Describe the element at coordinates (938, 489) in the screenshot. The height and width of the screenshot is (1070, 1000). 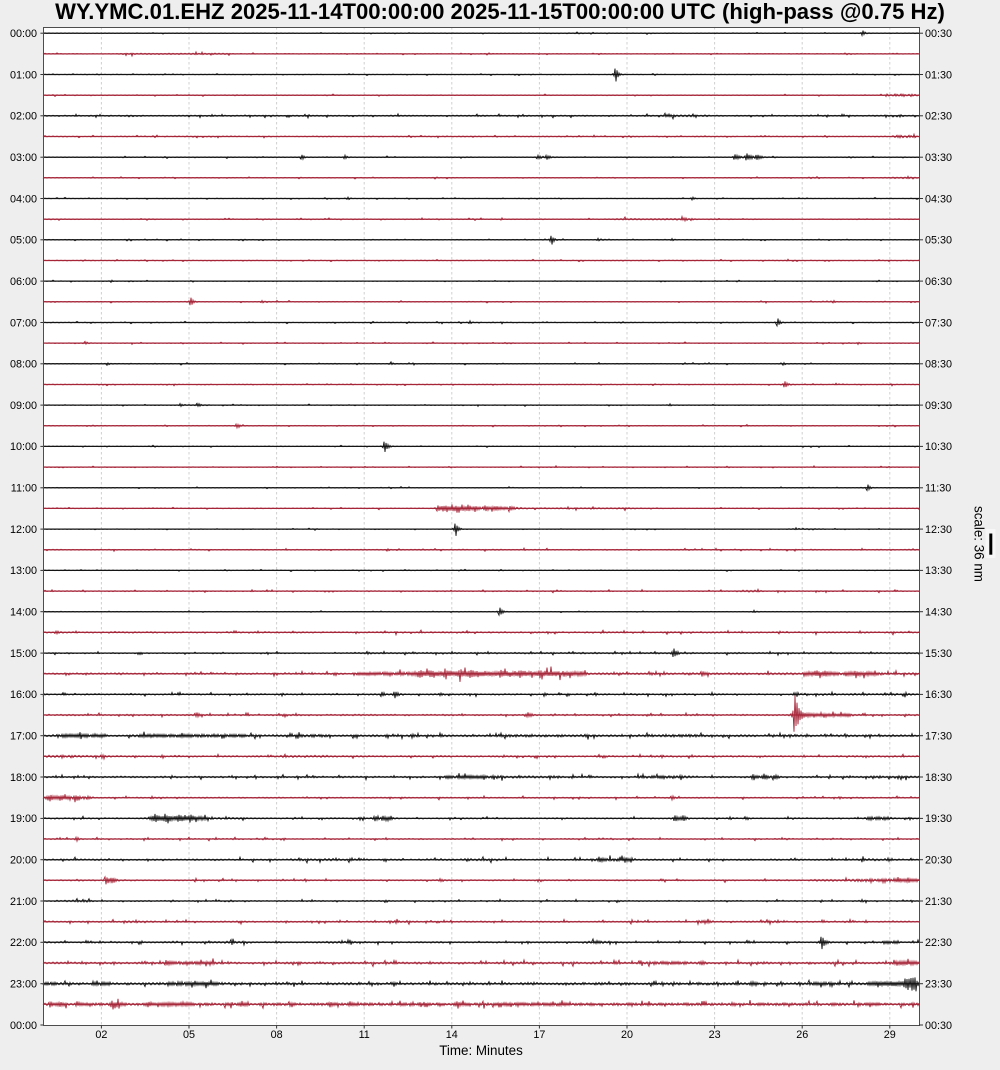
I see `svg-text: 11:30` at that location.